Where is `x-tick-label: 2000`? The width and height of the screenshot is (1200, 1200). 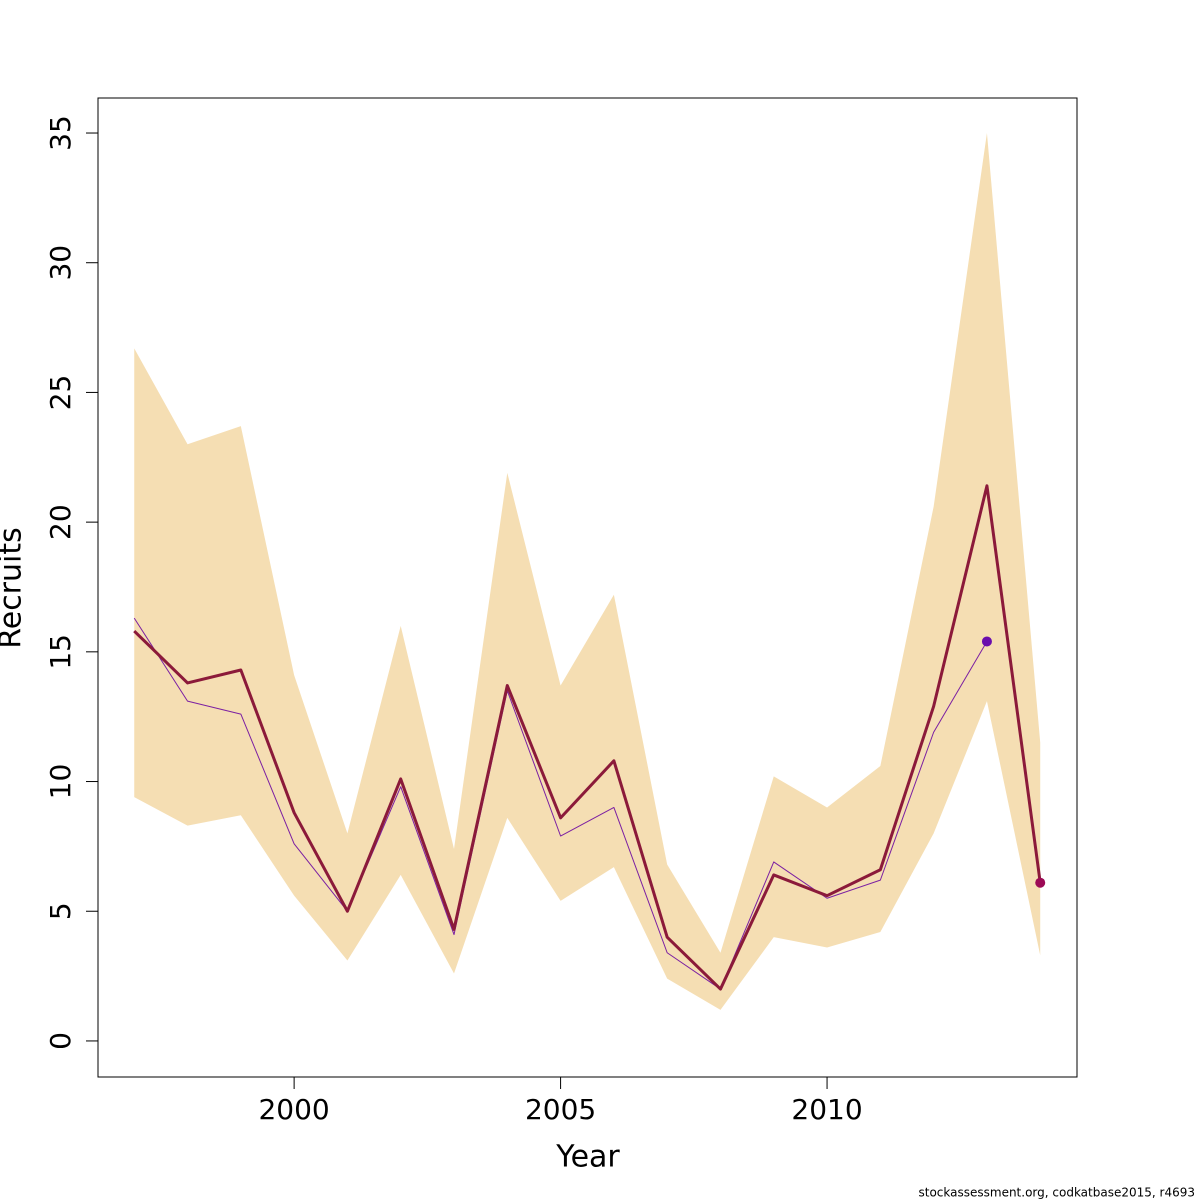
x-tick-label: 2000 is located at coordinates (293, 1109).